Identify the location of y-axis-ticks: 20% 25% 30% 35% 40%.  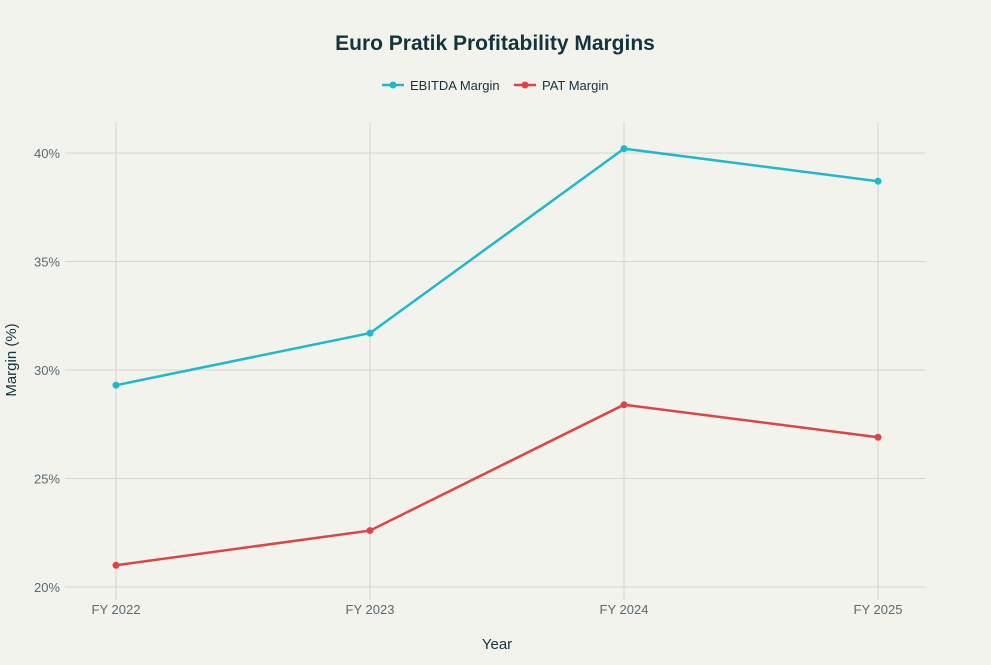
(47, 370).